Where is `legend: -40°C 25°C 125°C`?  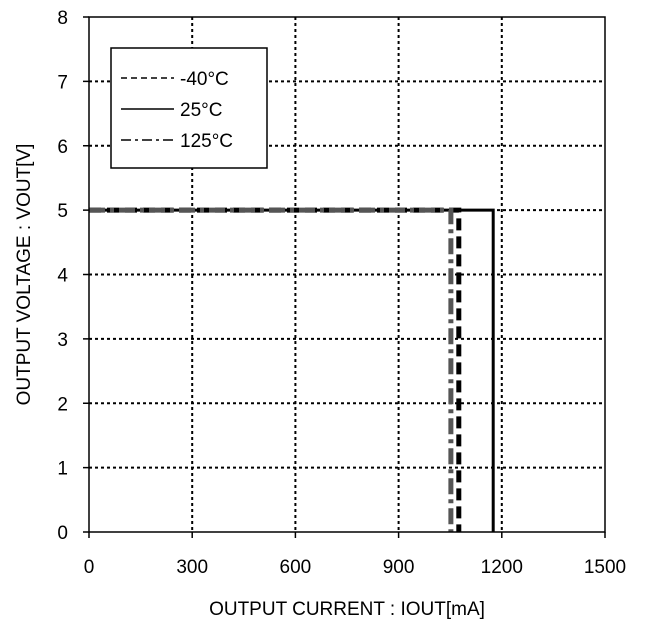 legend: -40°C 25°C 125°C is located at coordinates (189, 108).